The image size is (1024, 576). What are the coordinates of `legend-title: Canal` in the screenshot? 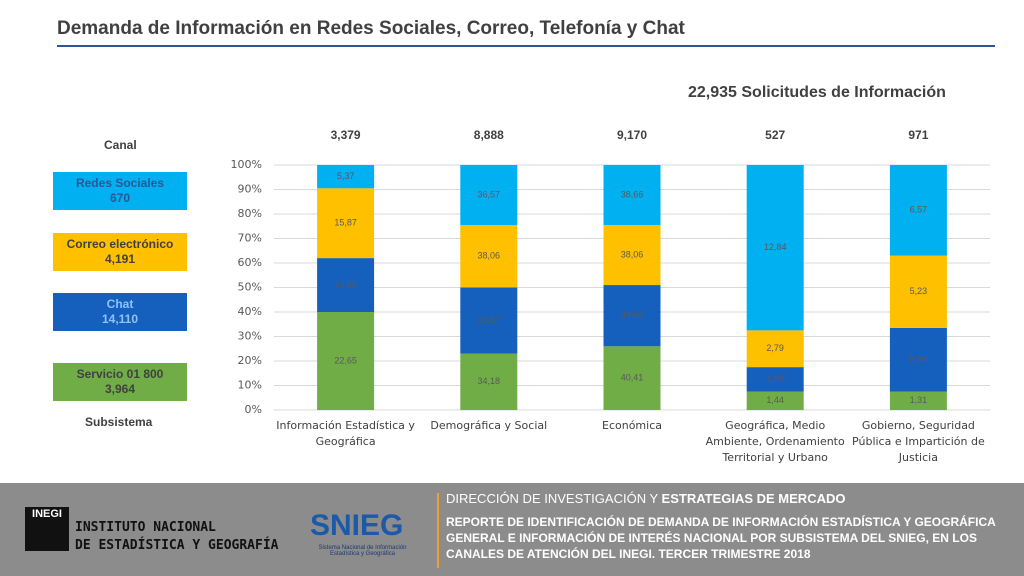 It's located at (120, 145).